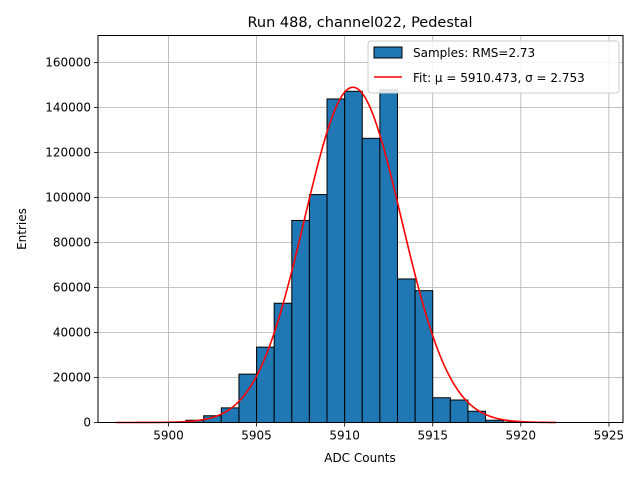 The height and width of the screenshot is (480, 640). What do you see at coordinates (344, 436) in the screenshot?
I see `x-tick-label: 5910` at bounding box center [344, 436].